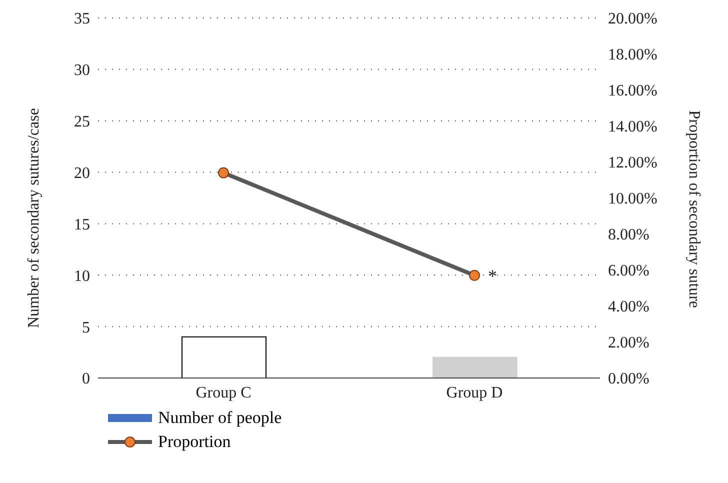 This screenshot has width=728, height=483. I want to click on series-label: Number of people, so click(220, 418).